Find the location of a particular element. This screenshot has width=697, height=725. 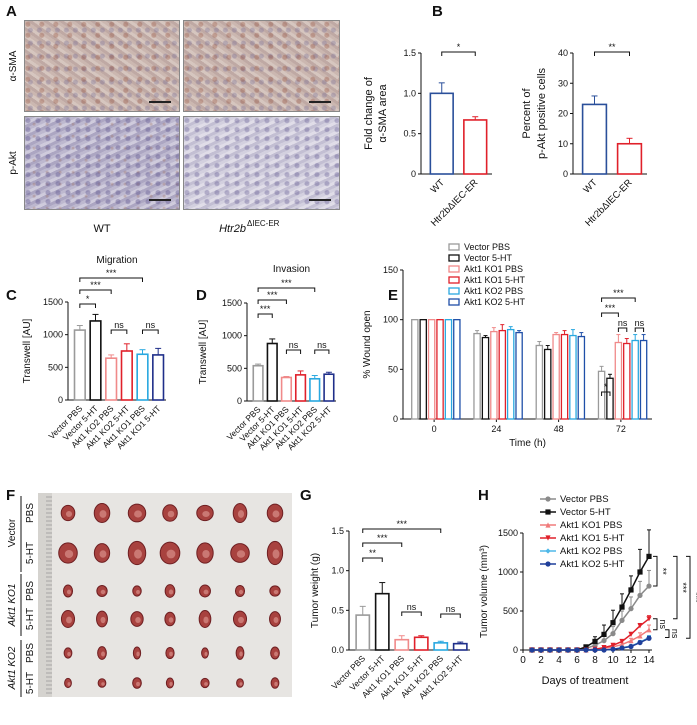

y-axis-label: % Wound open is located at coordinates (367, 344).